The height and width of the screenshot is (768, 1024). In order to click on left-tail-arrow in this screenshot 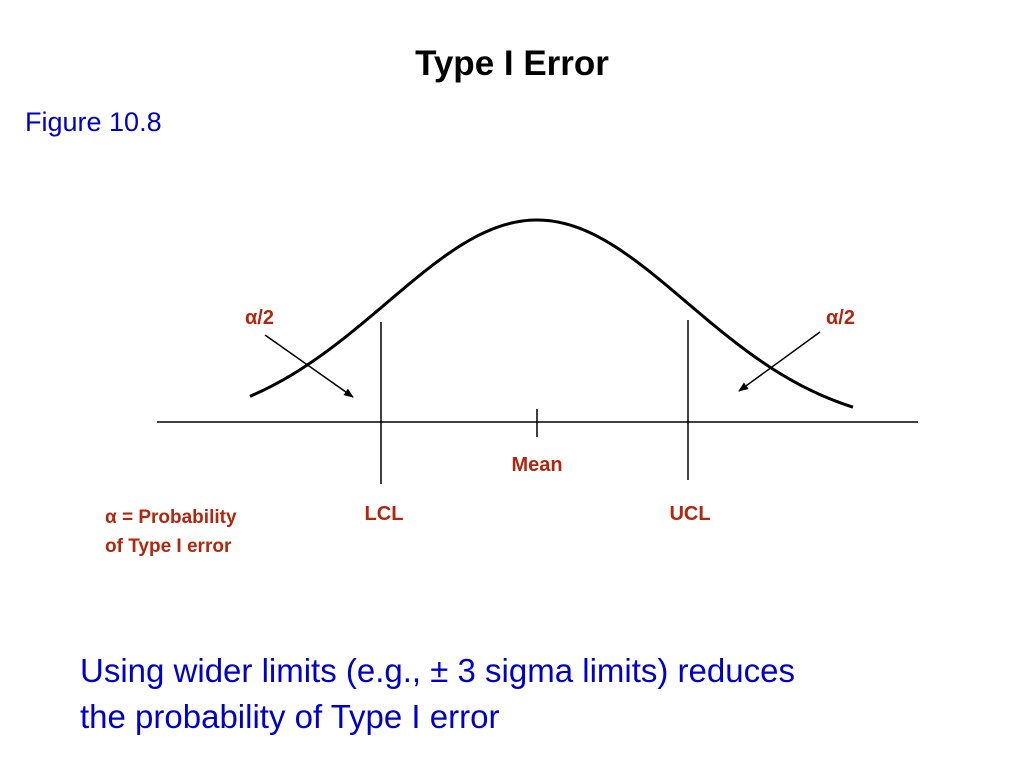, I will do `click(309, 366)`.